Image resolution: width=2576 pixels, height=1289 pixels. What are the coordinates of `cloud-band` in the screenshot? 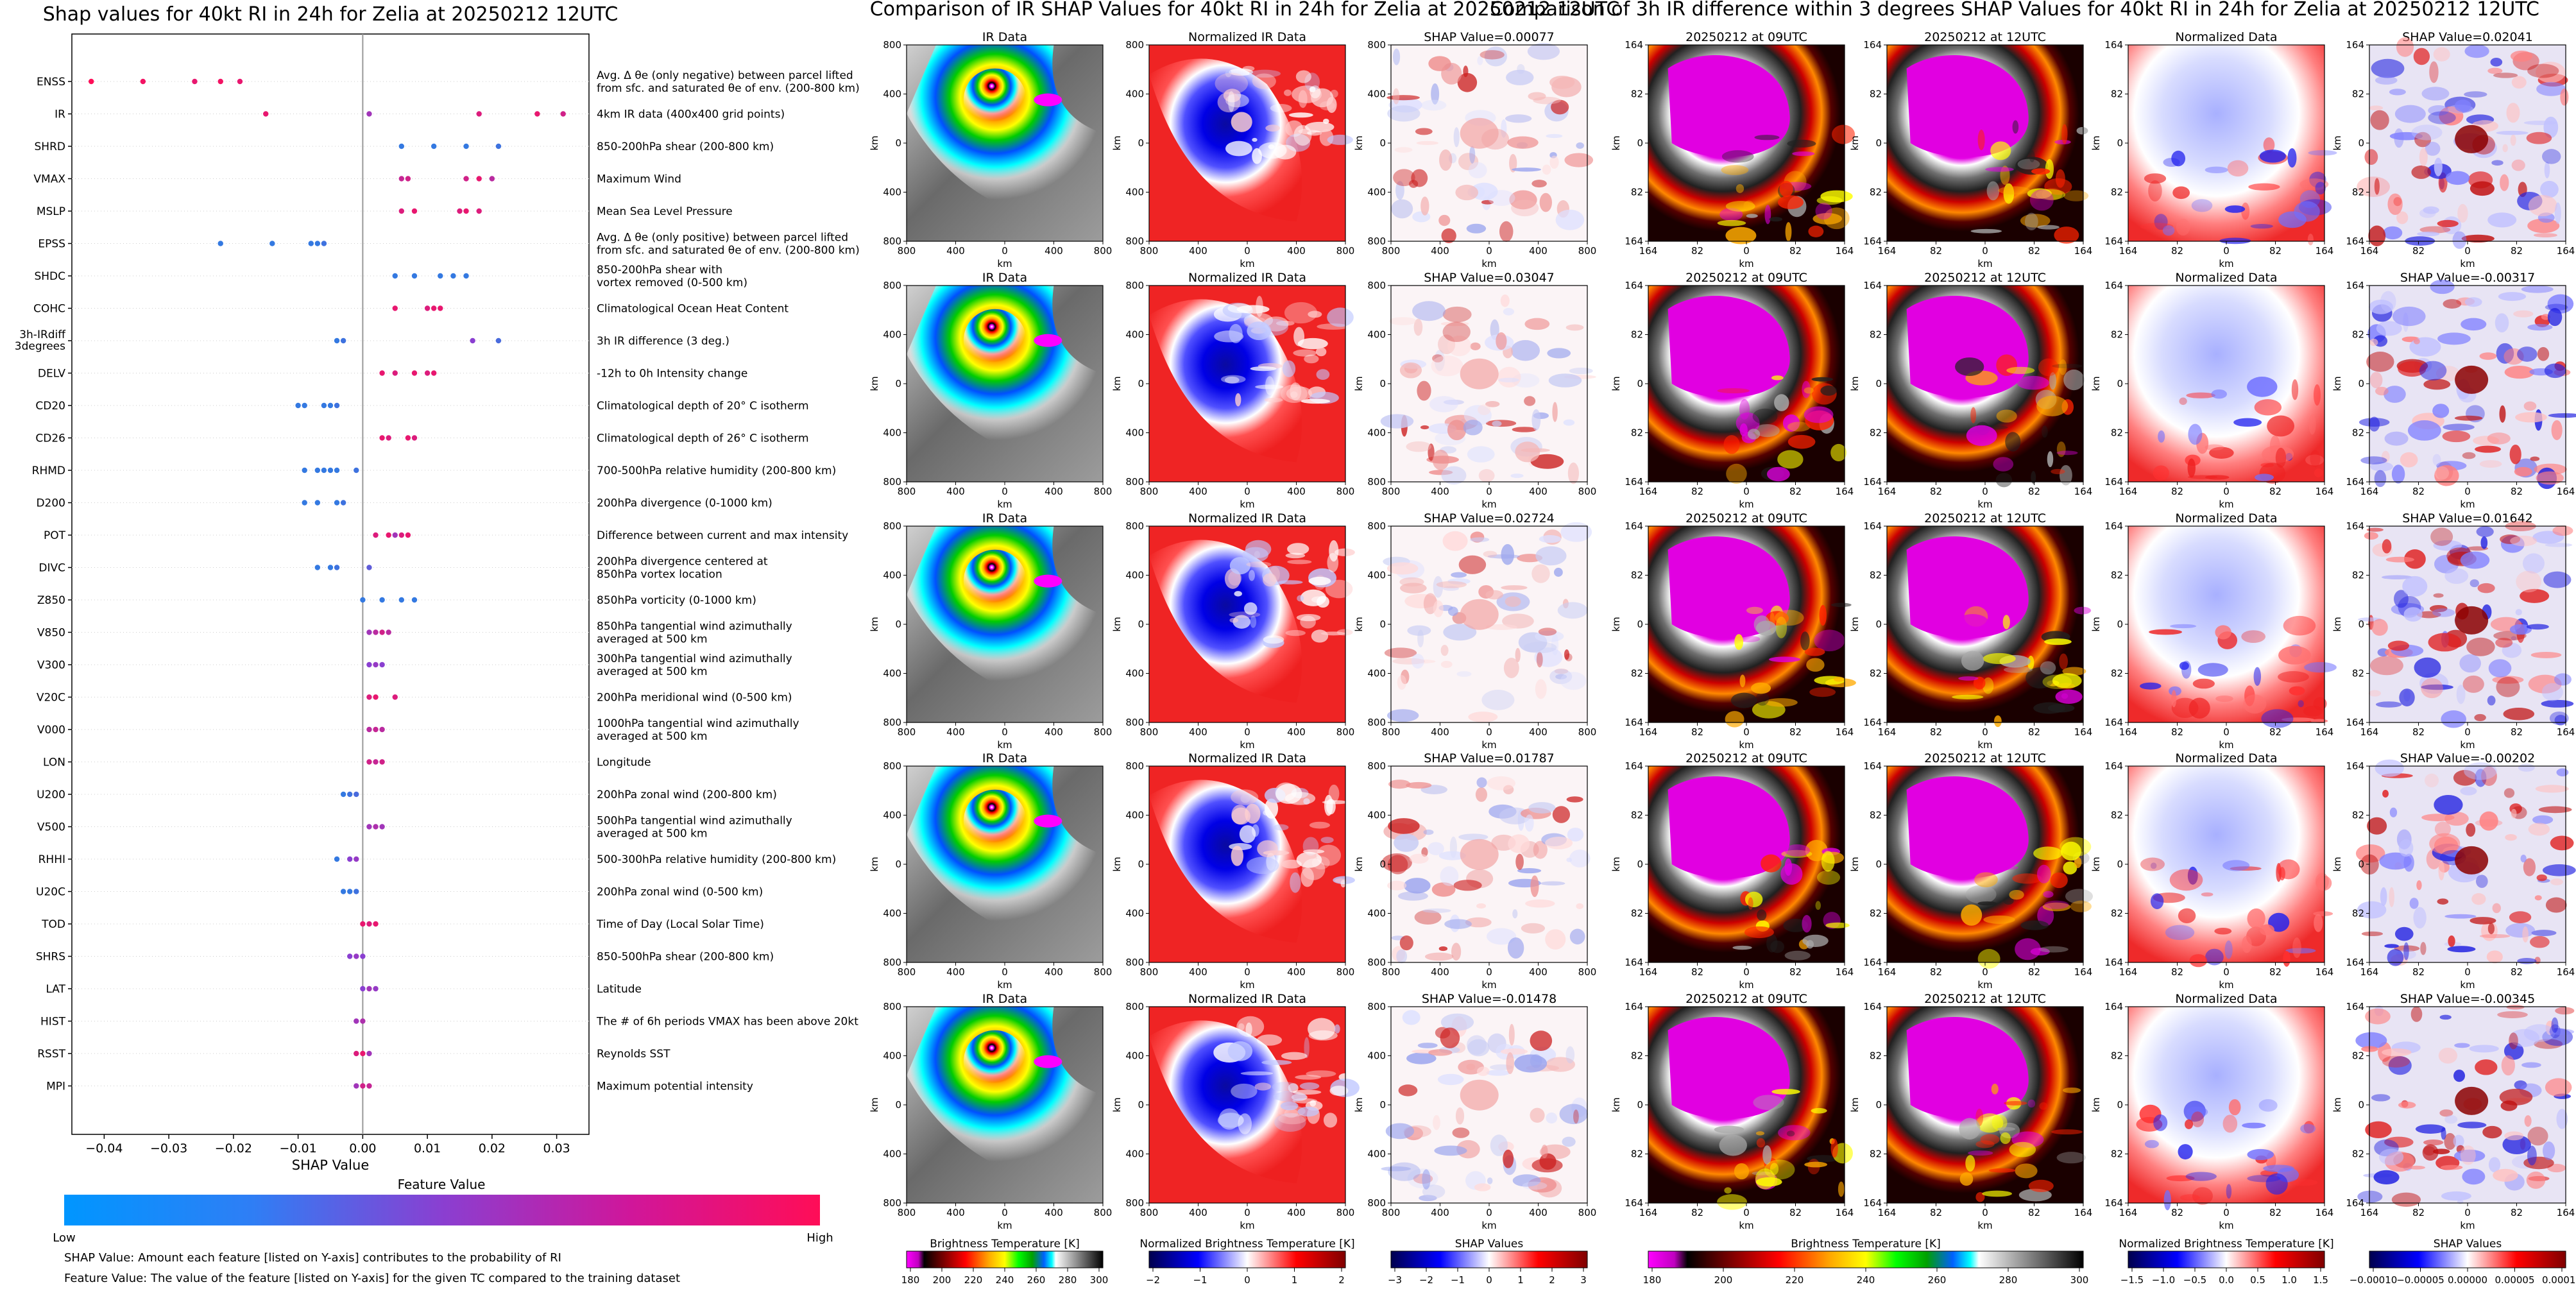 It's located at (1005, 1100).